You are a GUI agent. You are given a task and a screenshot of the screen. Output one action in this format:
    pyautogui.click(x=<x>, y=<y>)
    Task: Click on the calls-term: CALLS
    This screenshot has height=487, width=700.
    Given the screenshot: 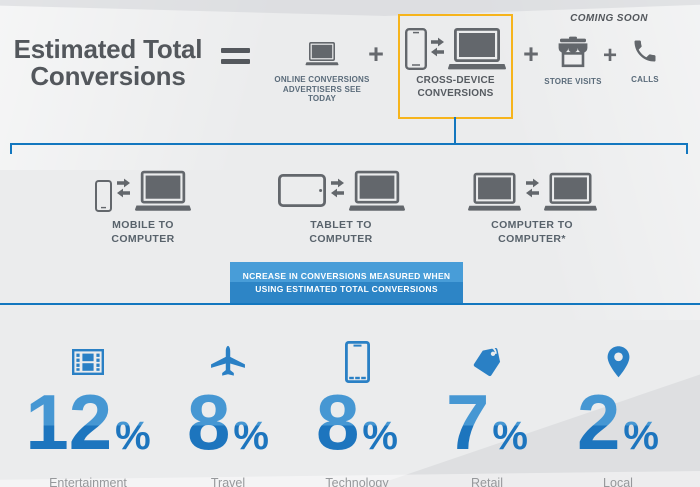 What is the action you would take?
    pyautogui.click(x=645, y=60)
    